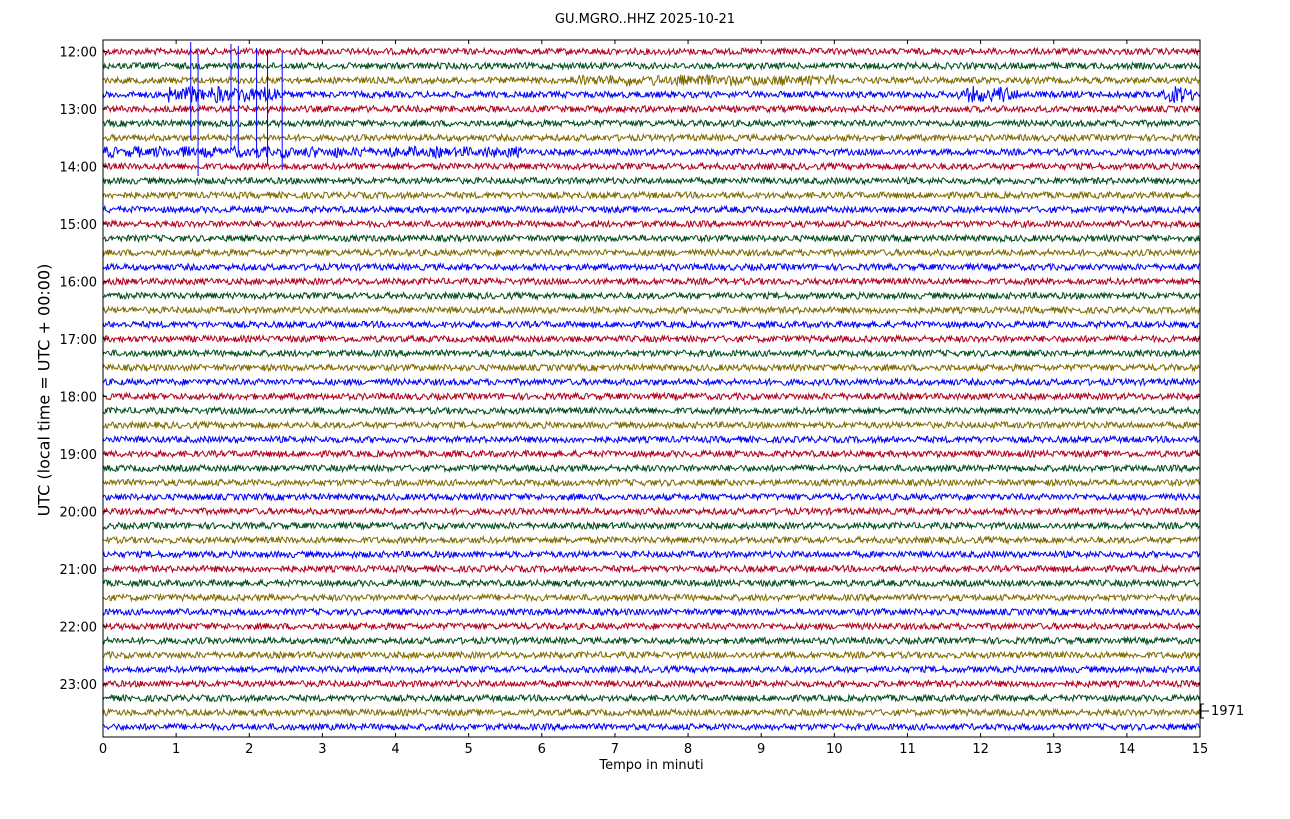 The height and width of the screenshot is (819, 1290). Describe the element at coordinates (645, 19) in the screenshot. I see `chart-title: GU.MGRO..HHZ 2025-10-21` at that location.